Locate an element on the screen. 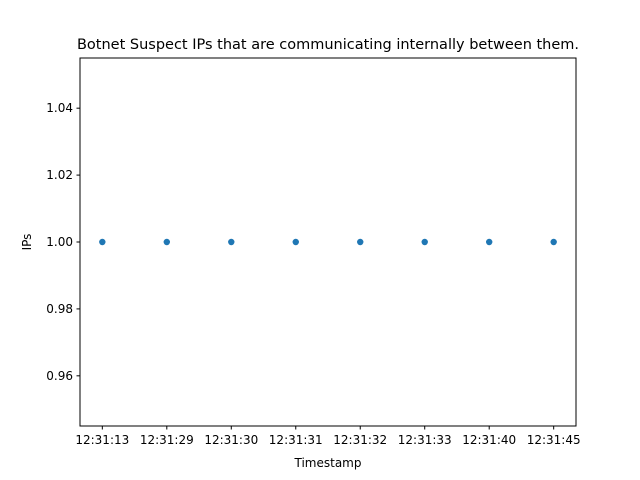 This screenshot has height=480, width=640. x-axis-label: Timestamp is located at coordinates (328, 463).